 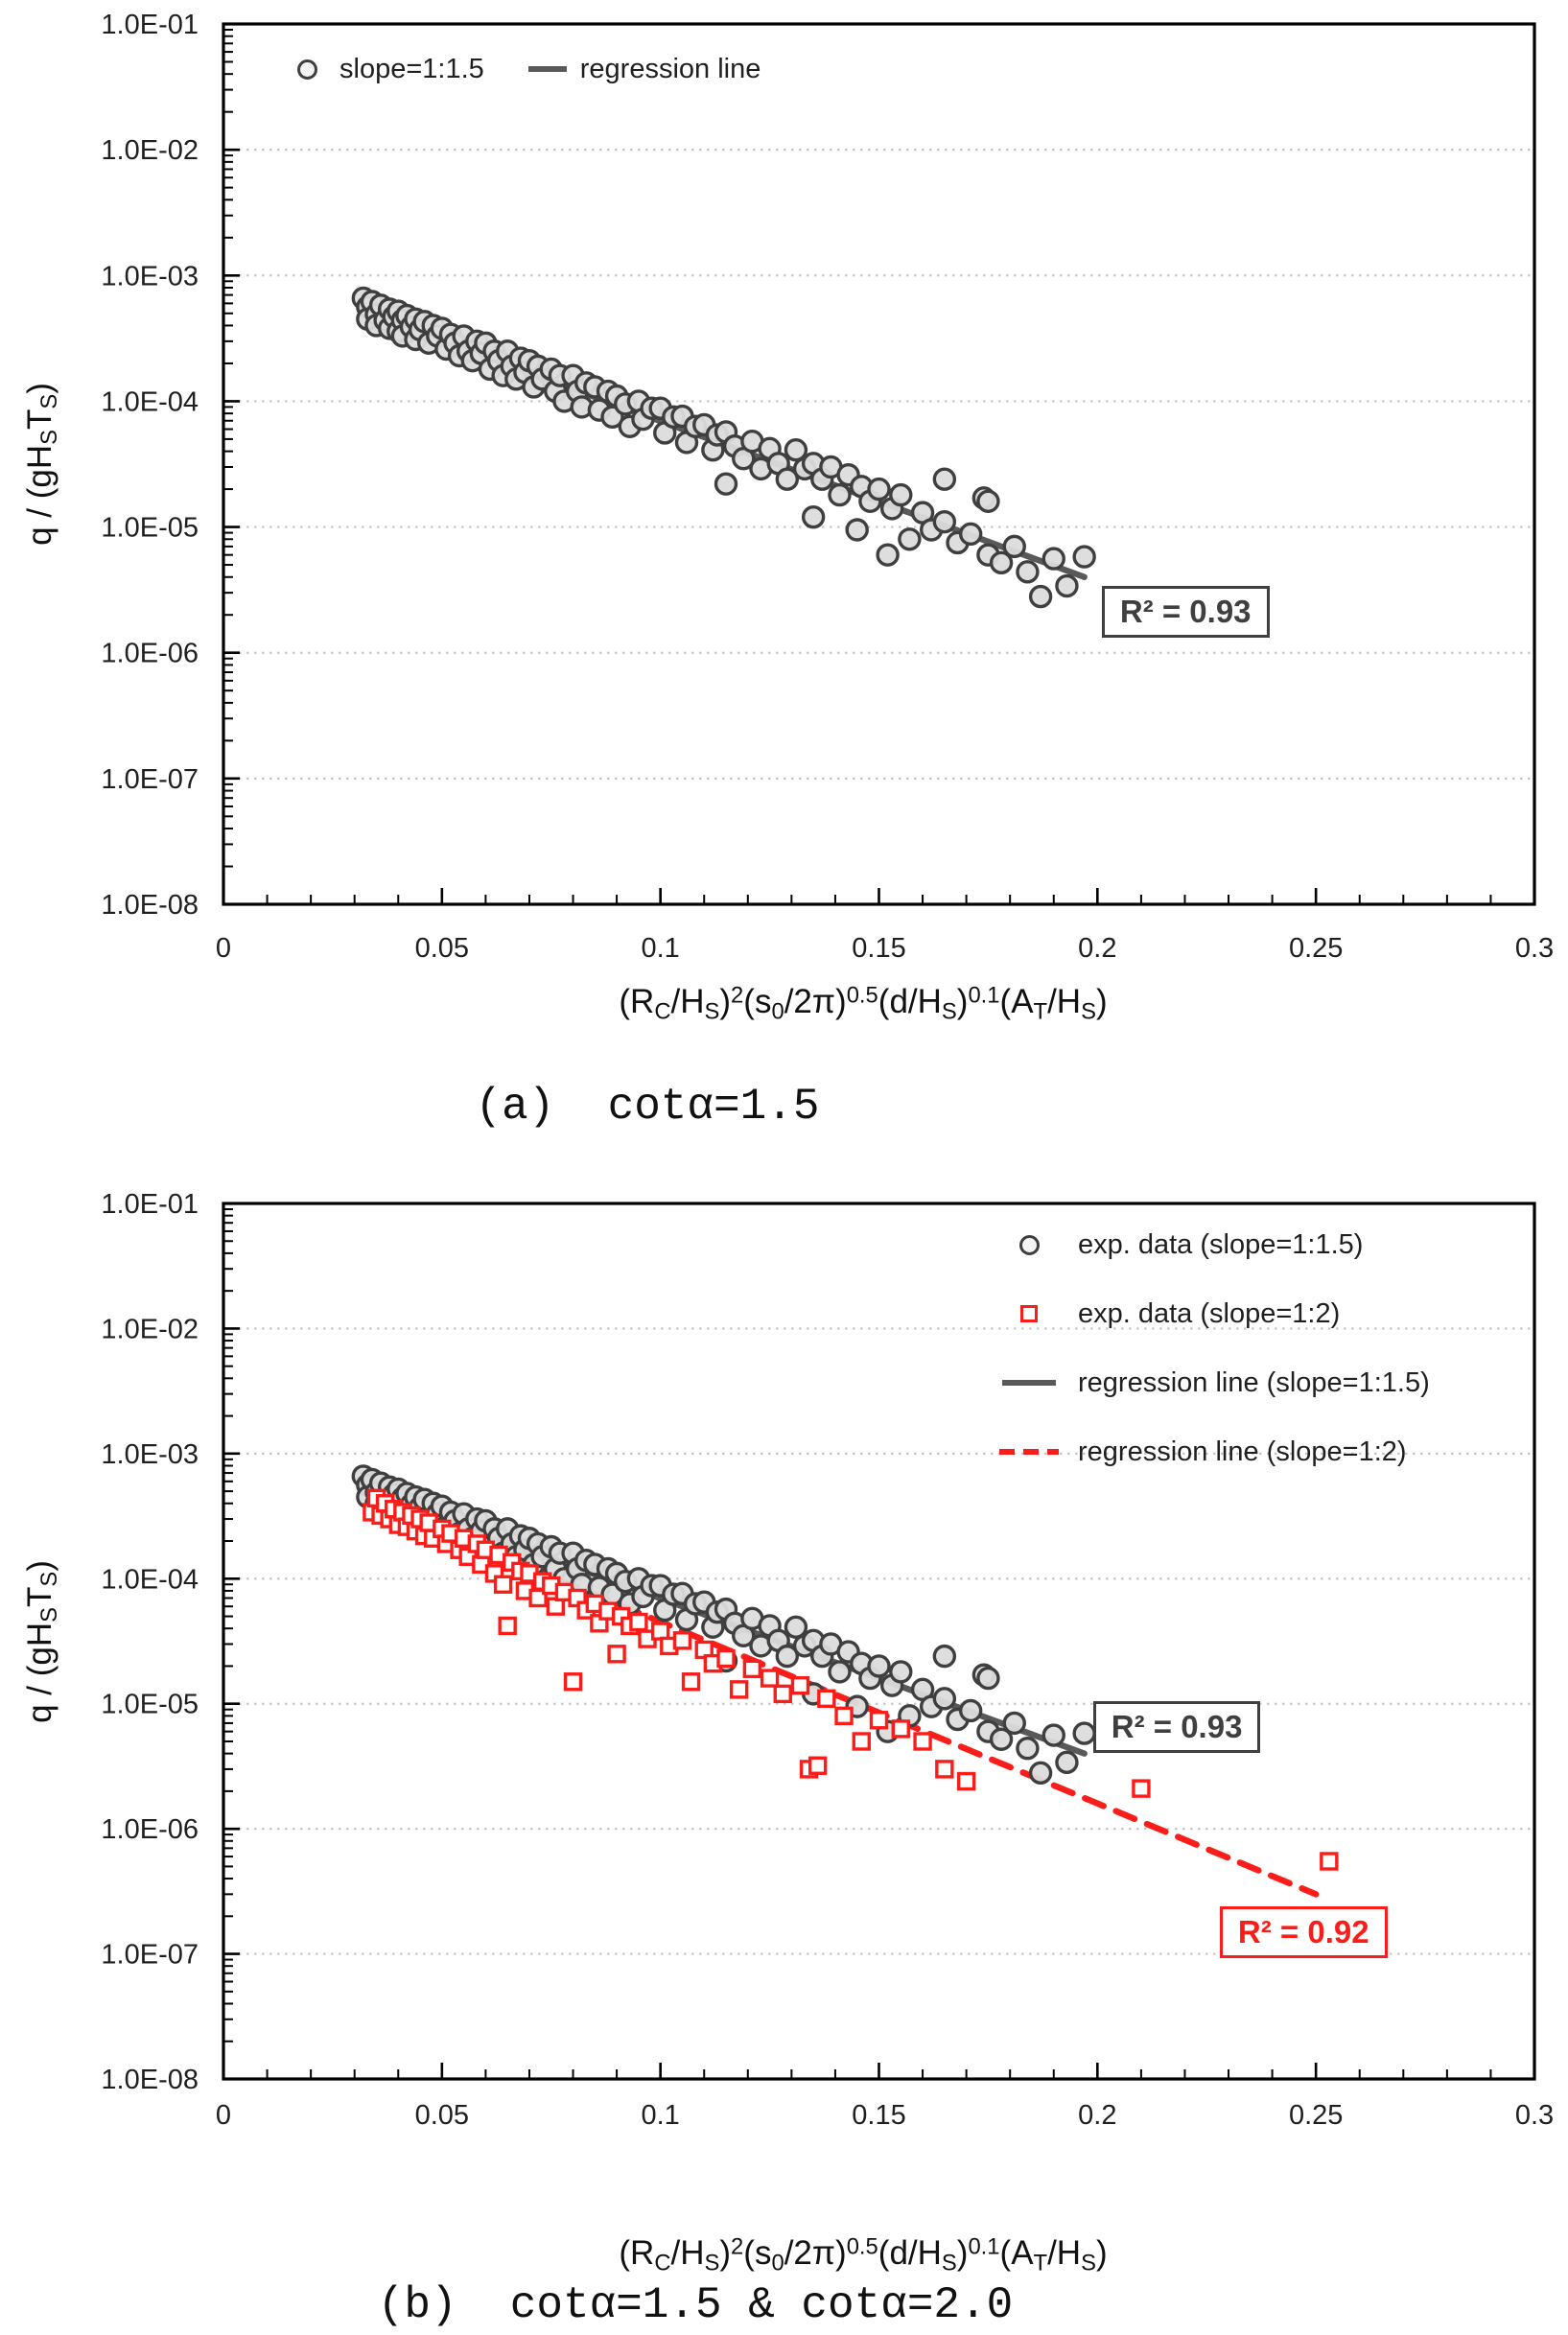 What do you see at coordinates (411, 68) in the screenshot?
I see `legend-label: slope=1:1.5` at bounding box center [411, 68].